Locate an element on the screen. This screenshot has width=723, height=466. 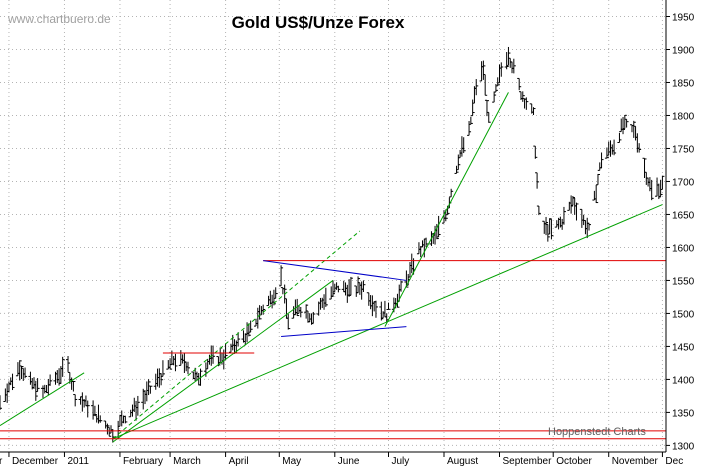
x-tick-label: August is located at coordinates (462, 461).